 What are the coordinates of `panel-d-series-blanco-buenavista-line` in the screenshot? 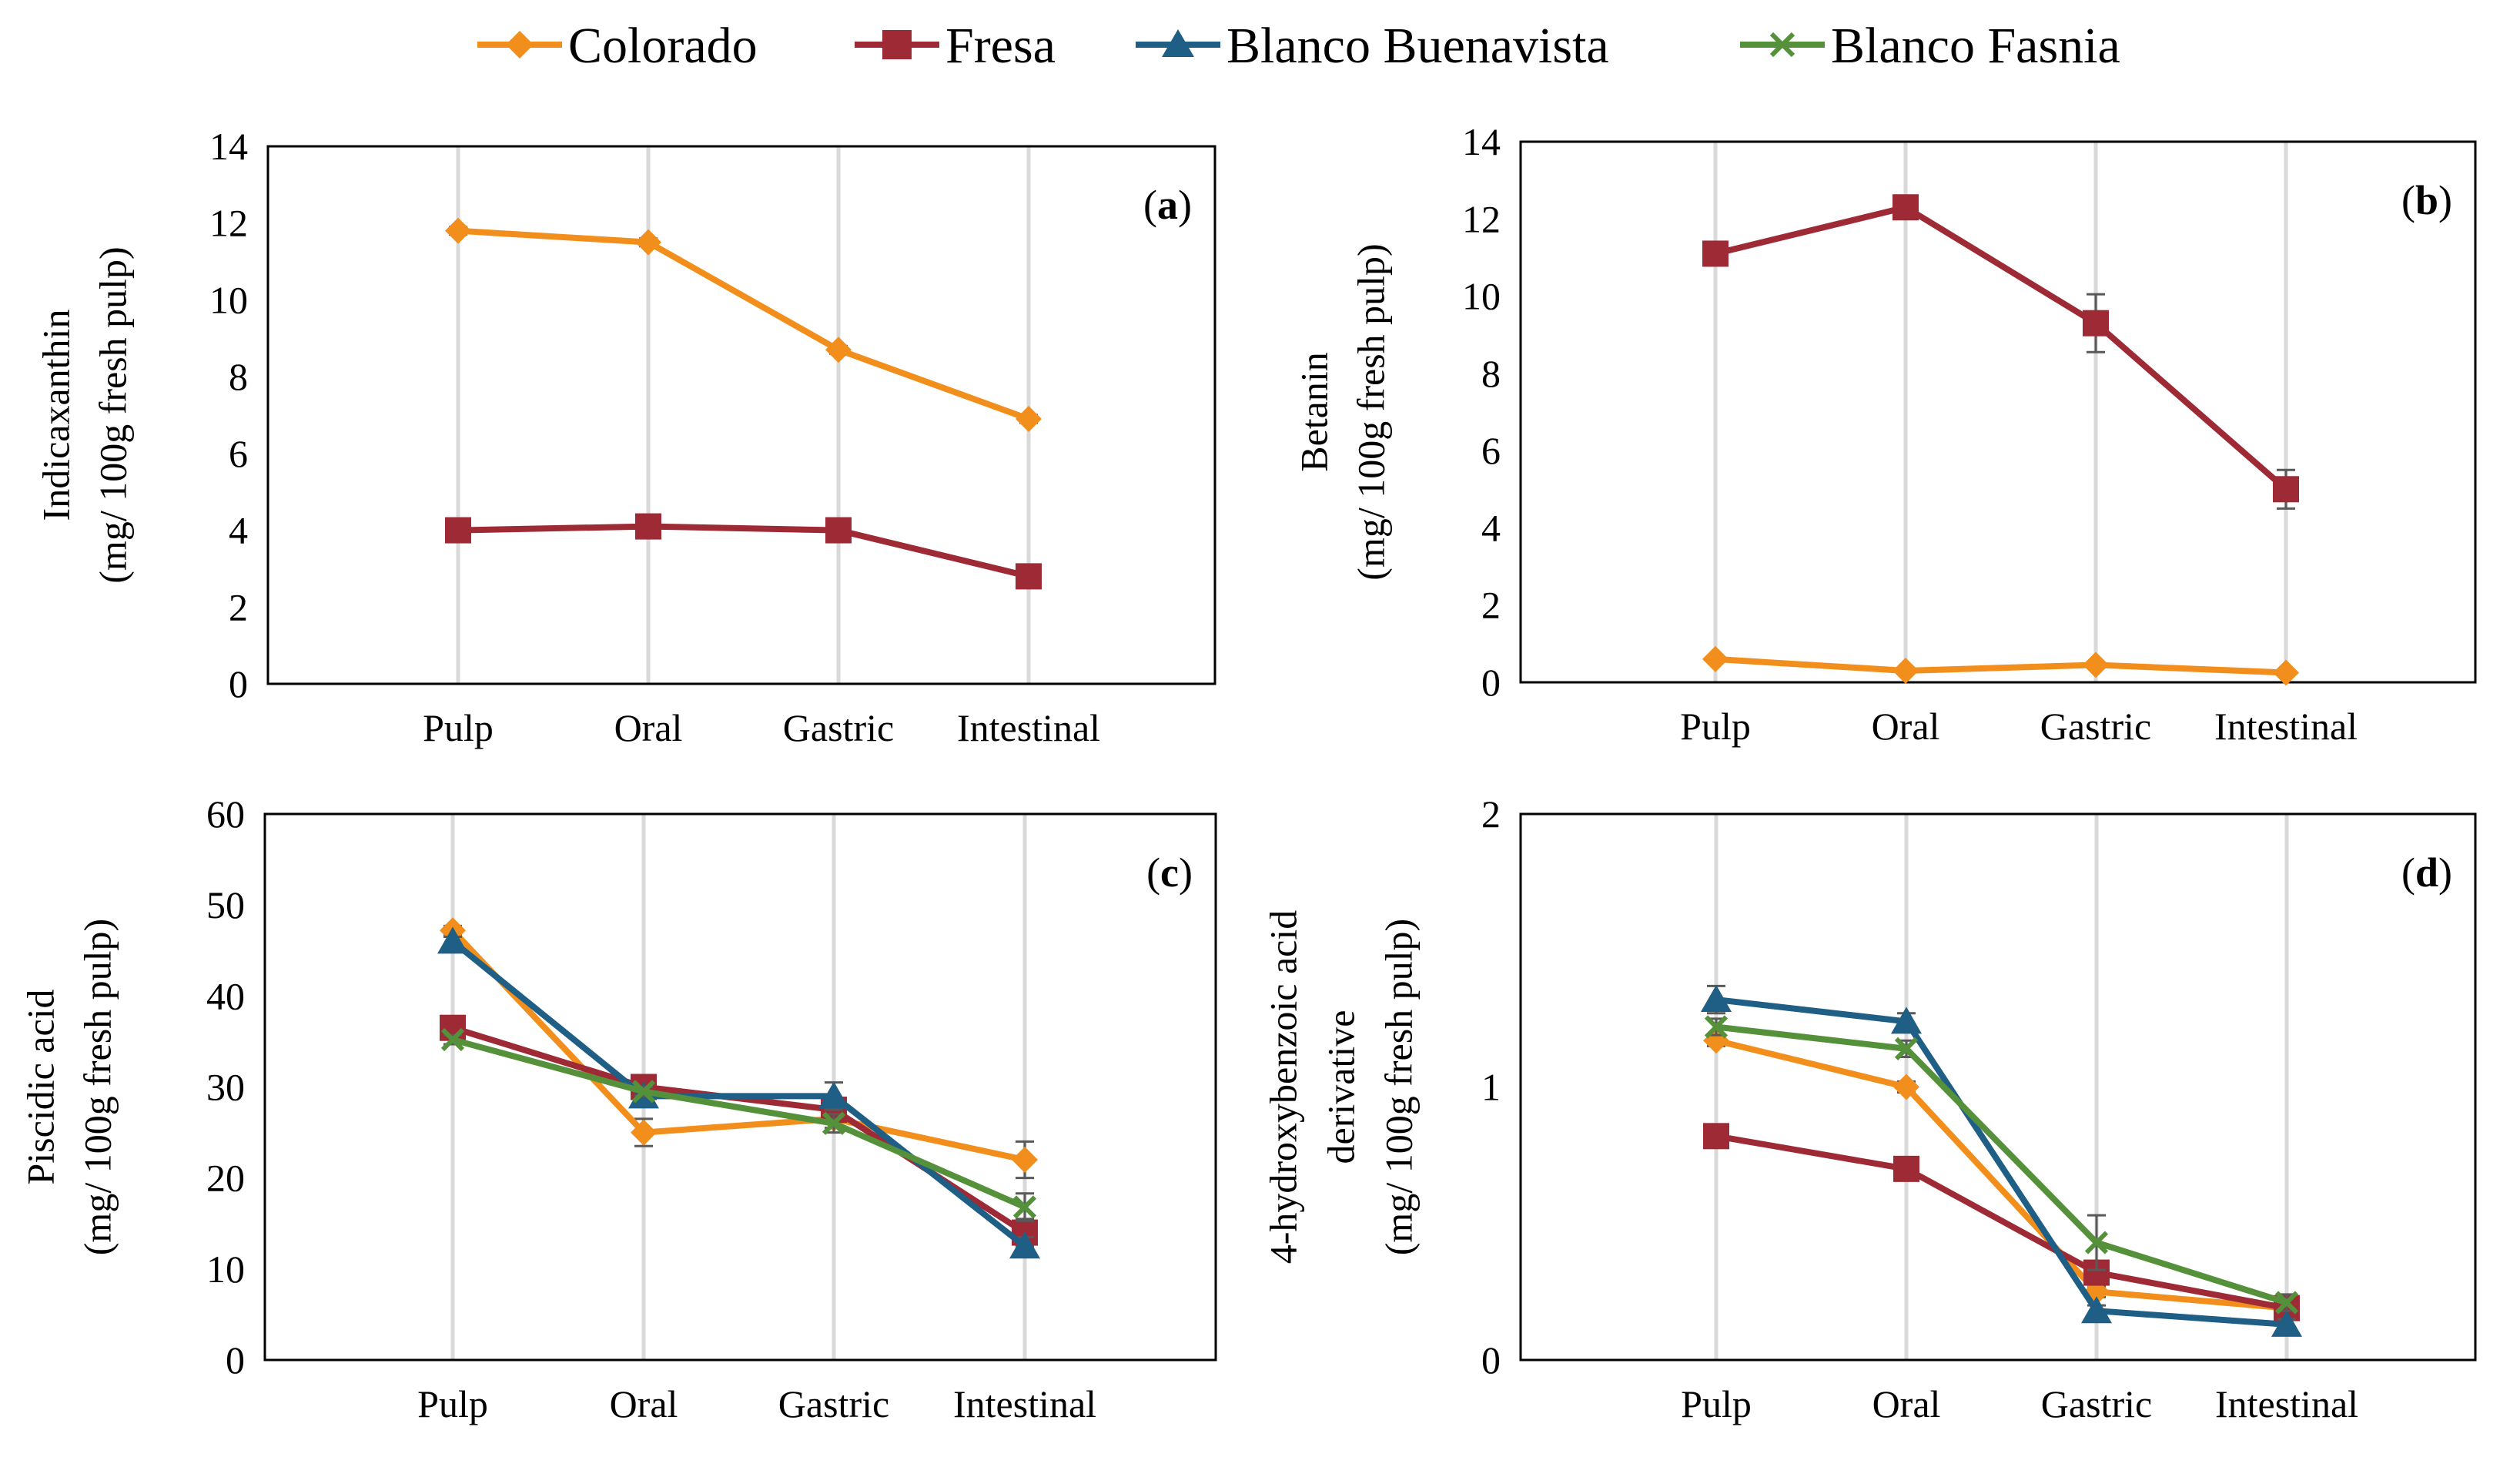 It's located at (2001, 1162).